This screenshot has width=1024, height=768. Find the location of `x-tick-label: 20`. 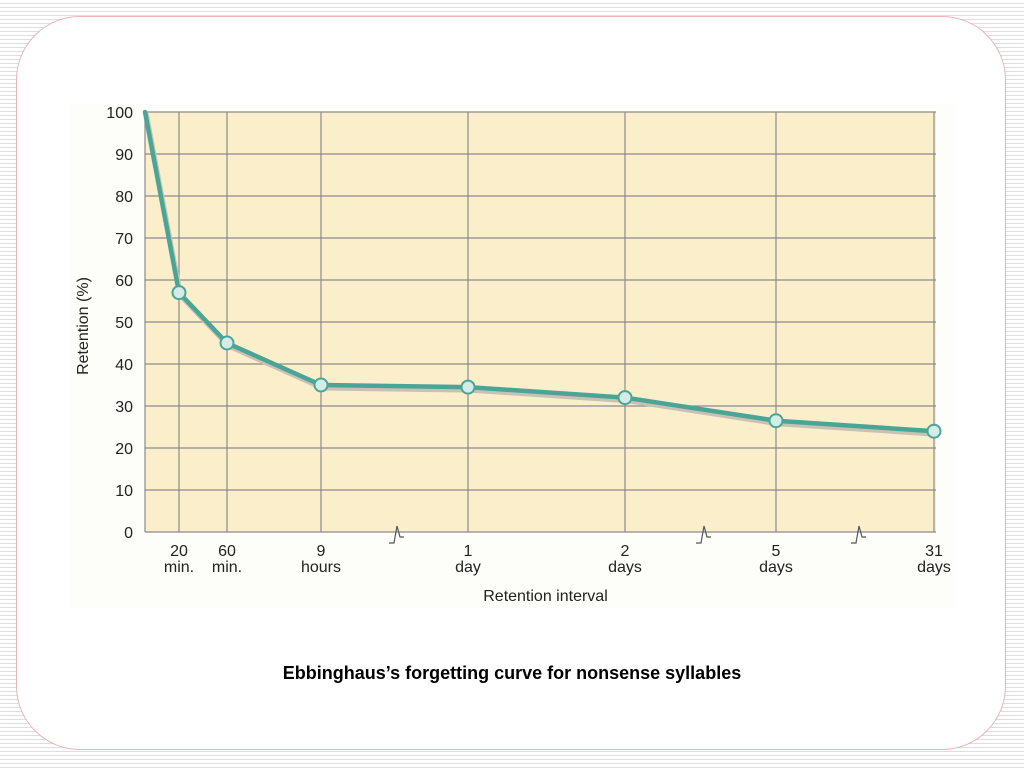

x-tick-label: 20 is located at coordinates (179, 551).